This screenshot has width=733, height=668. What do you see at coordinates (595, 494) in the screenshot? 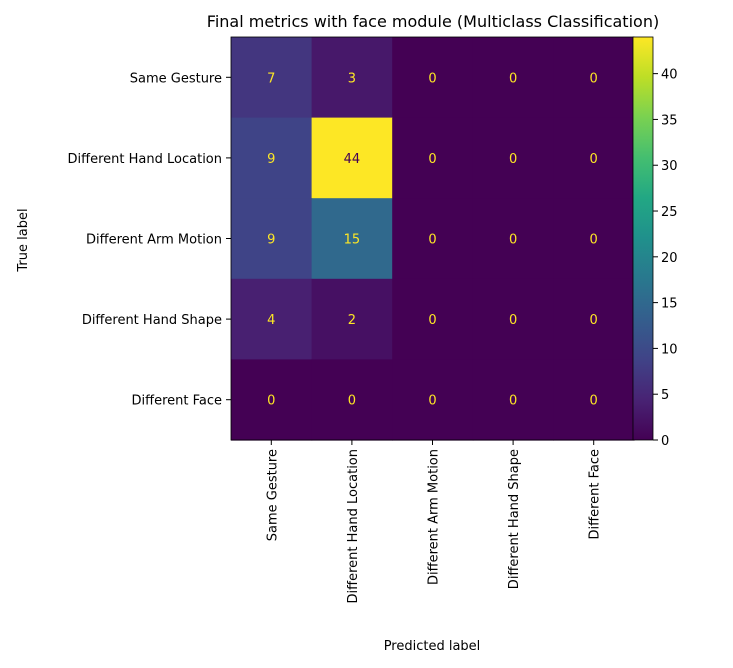
I see `x-tick-label: Different Face` at bounding box center [595, 494].